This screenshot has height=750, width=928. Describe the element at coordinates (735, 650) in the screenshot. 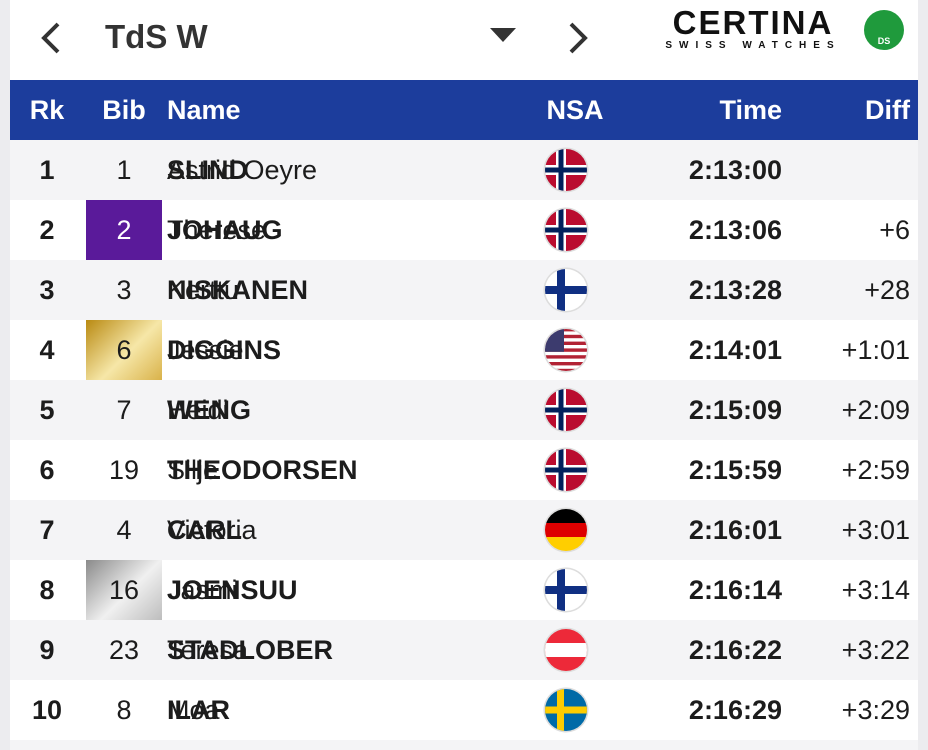

I see `time: 2:16:22` at that location.